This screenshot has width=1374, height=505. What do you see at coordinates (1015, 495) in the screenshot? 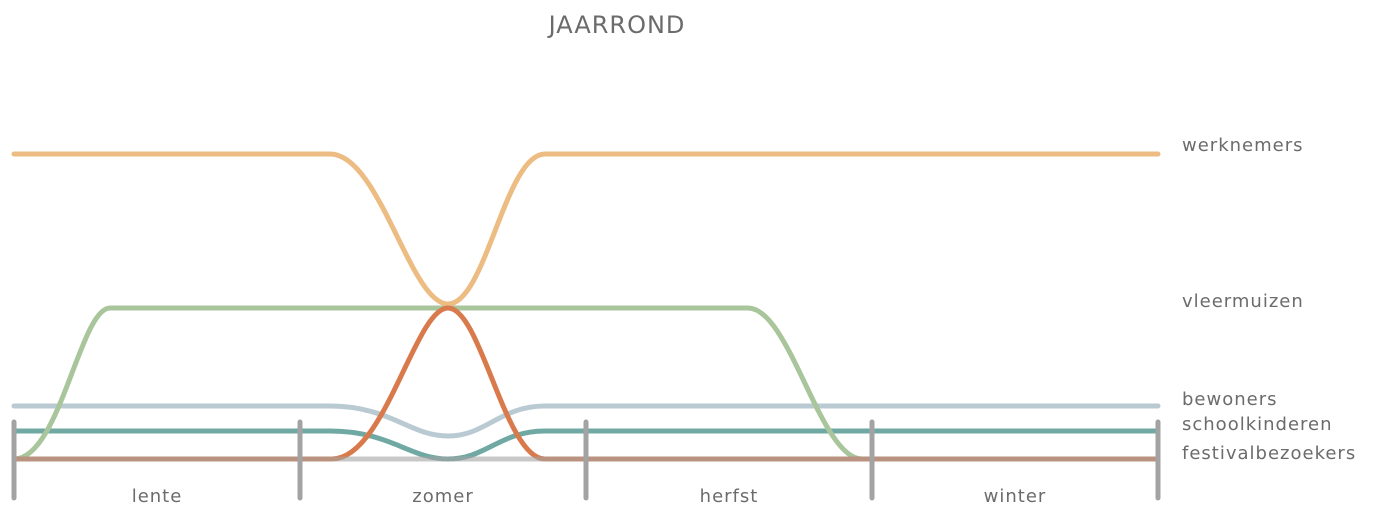
I see `season-label: winter` at bounding box center [1015, 495].